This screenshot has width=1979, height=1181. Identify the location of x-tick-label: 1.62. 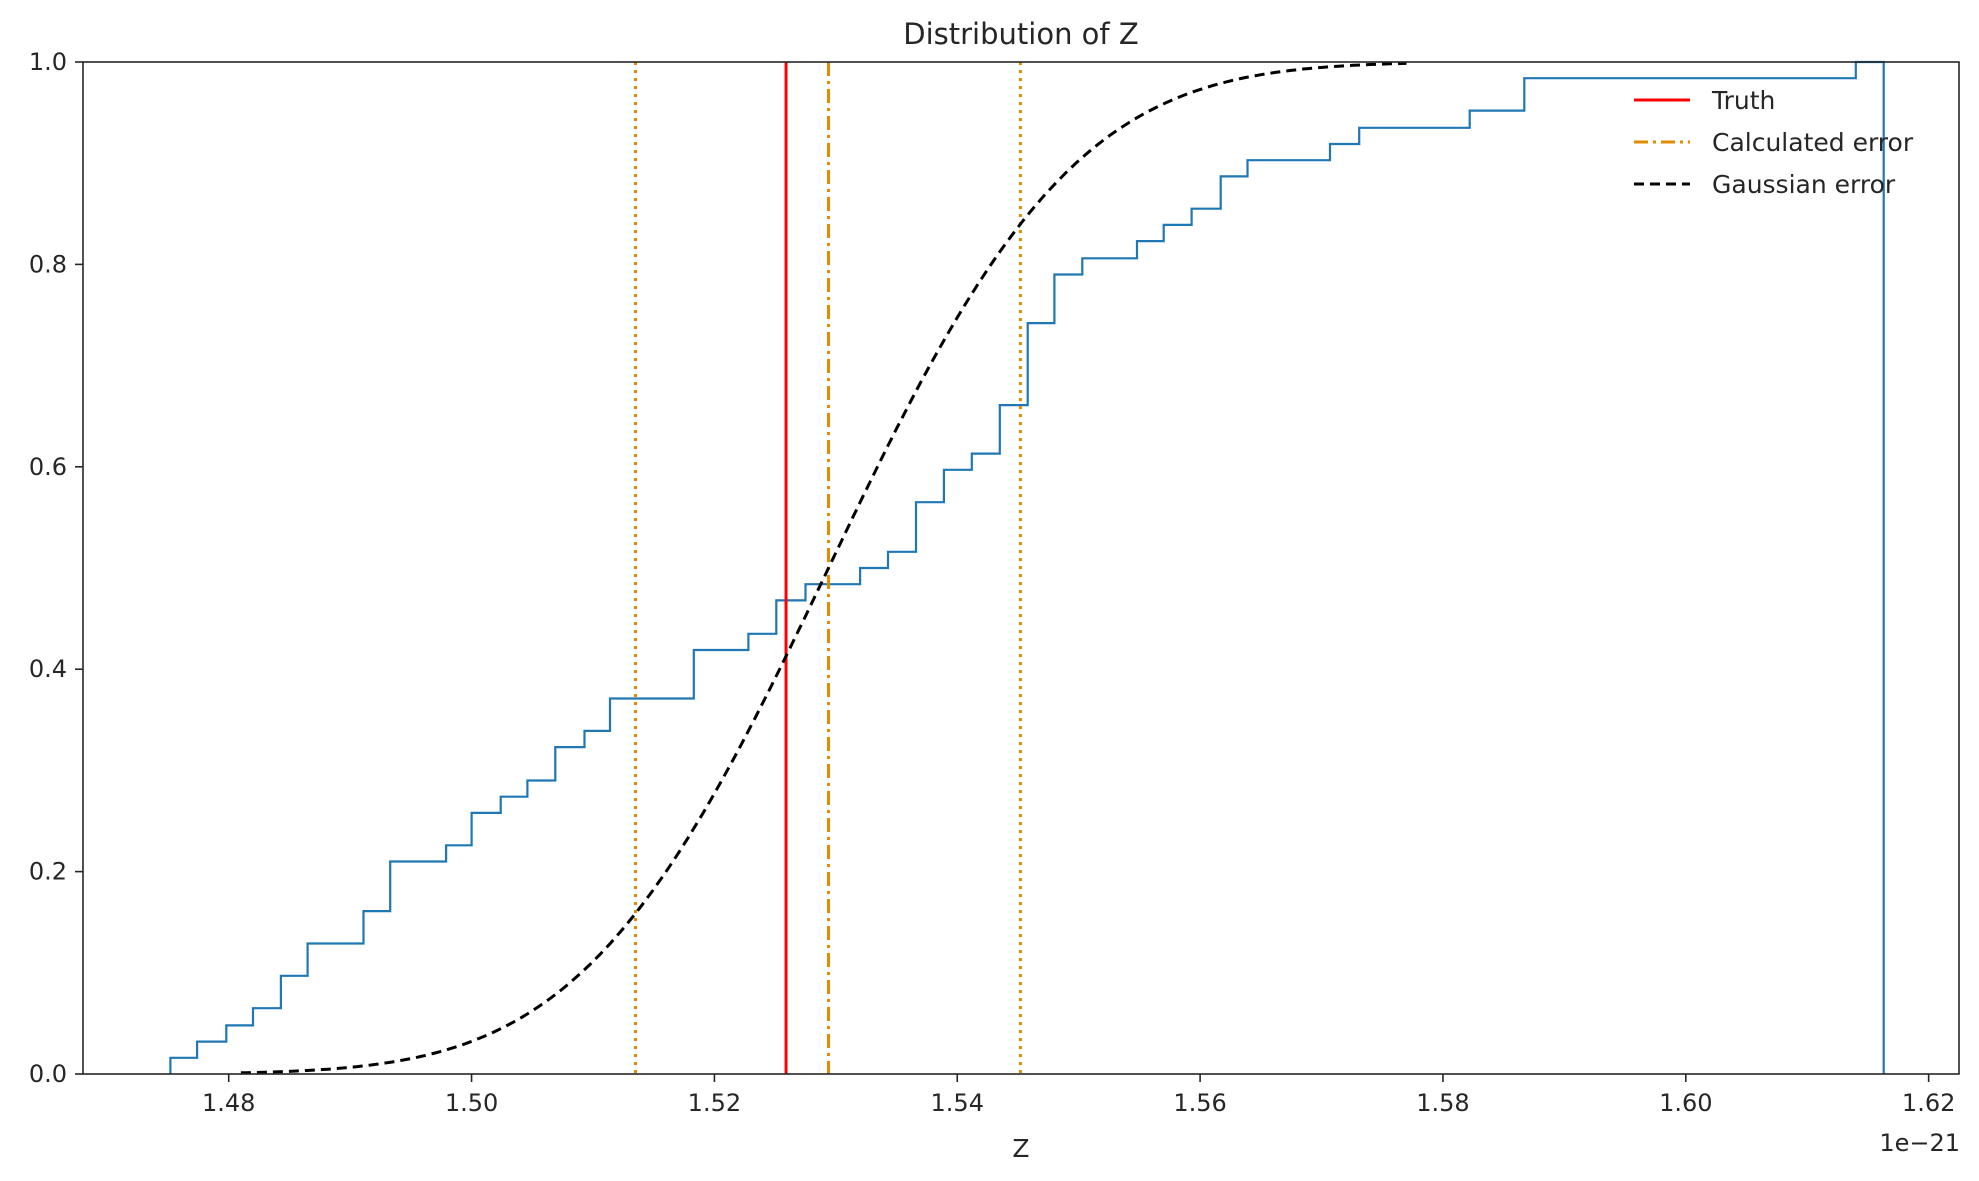
(1928, 1103).